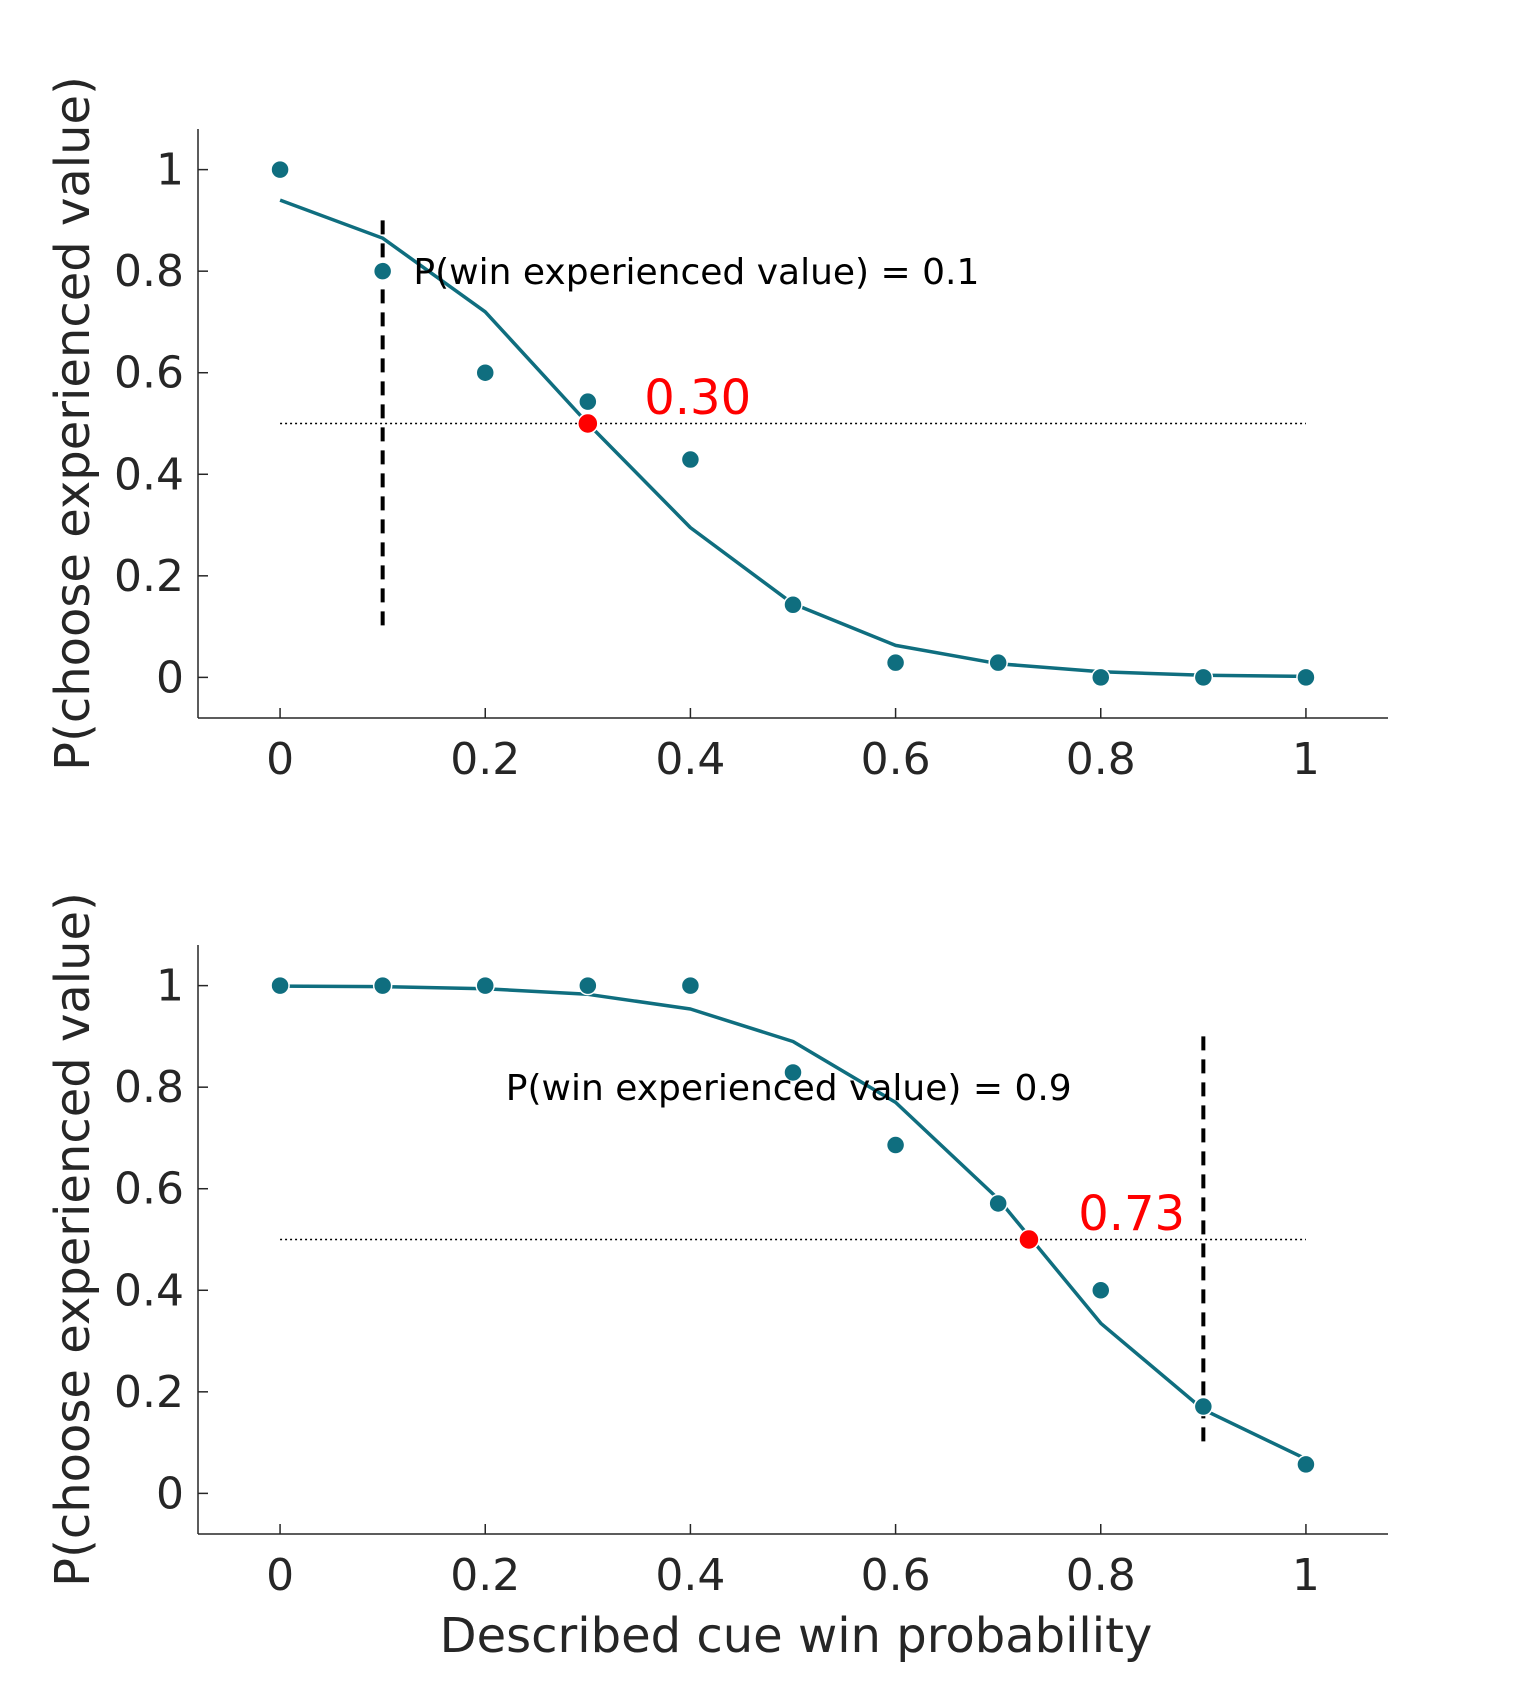 The width and height of the screenshot is (1516, 1708). Describe the element at coordinates (73, 423) in the screenshot. I see `panel-1-y-axis-title: P(choose experienced value)` at that location.